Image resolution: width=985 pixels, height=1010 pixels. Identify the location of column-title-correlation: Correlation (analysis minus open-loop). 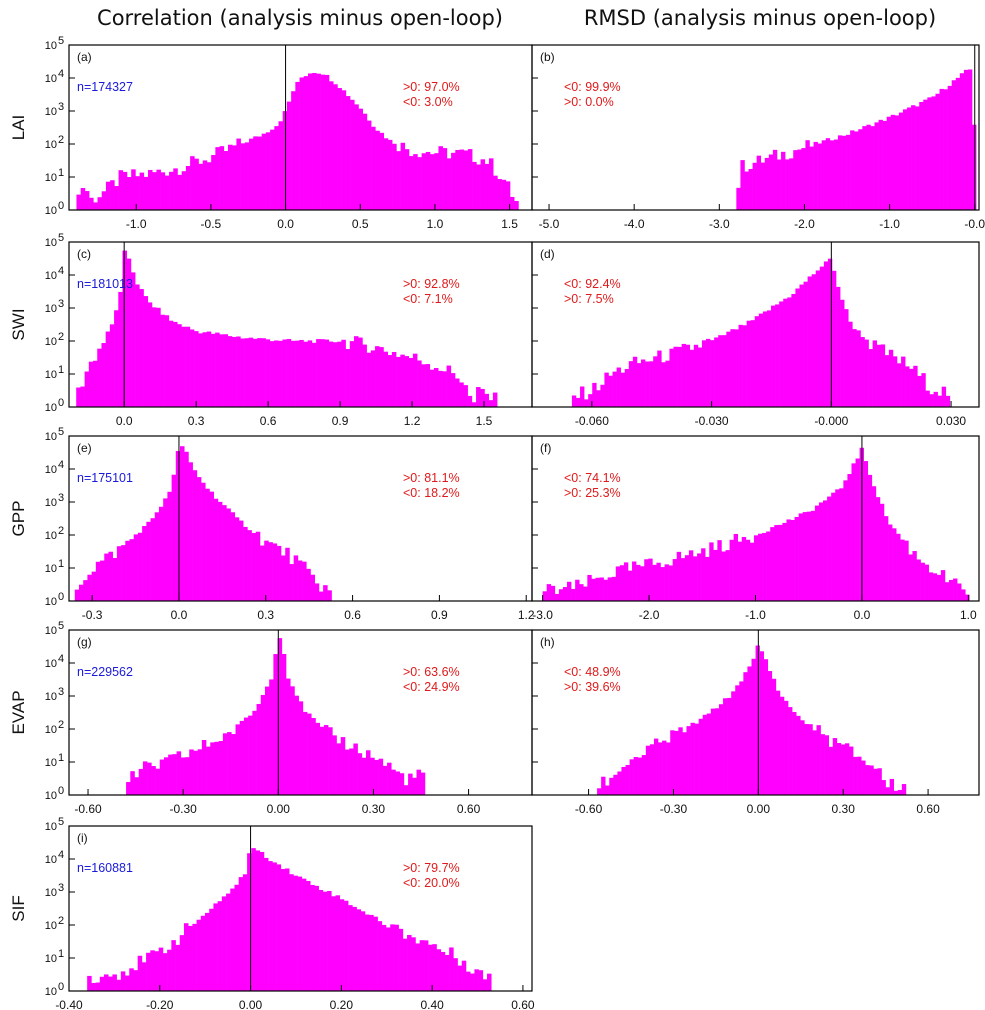
(300, 18).